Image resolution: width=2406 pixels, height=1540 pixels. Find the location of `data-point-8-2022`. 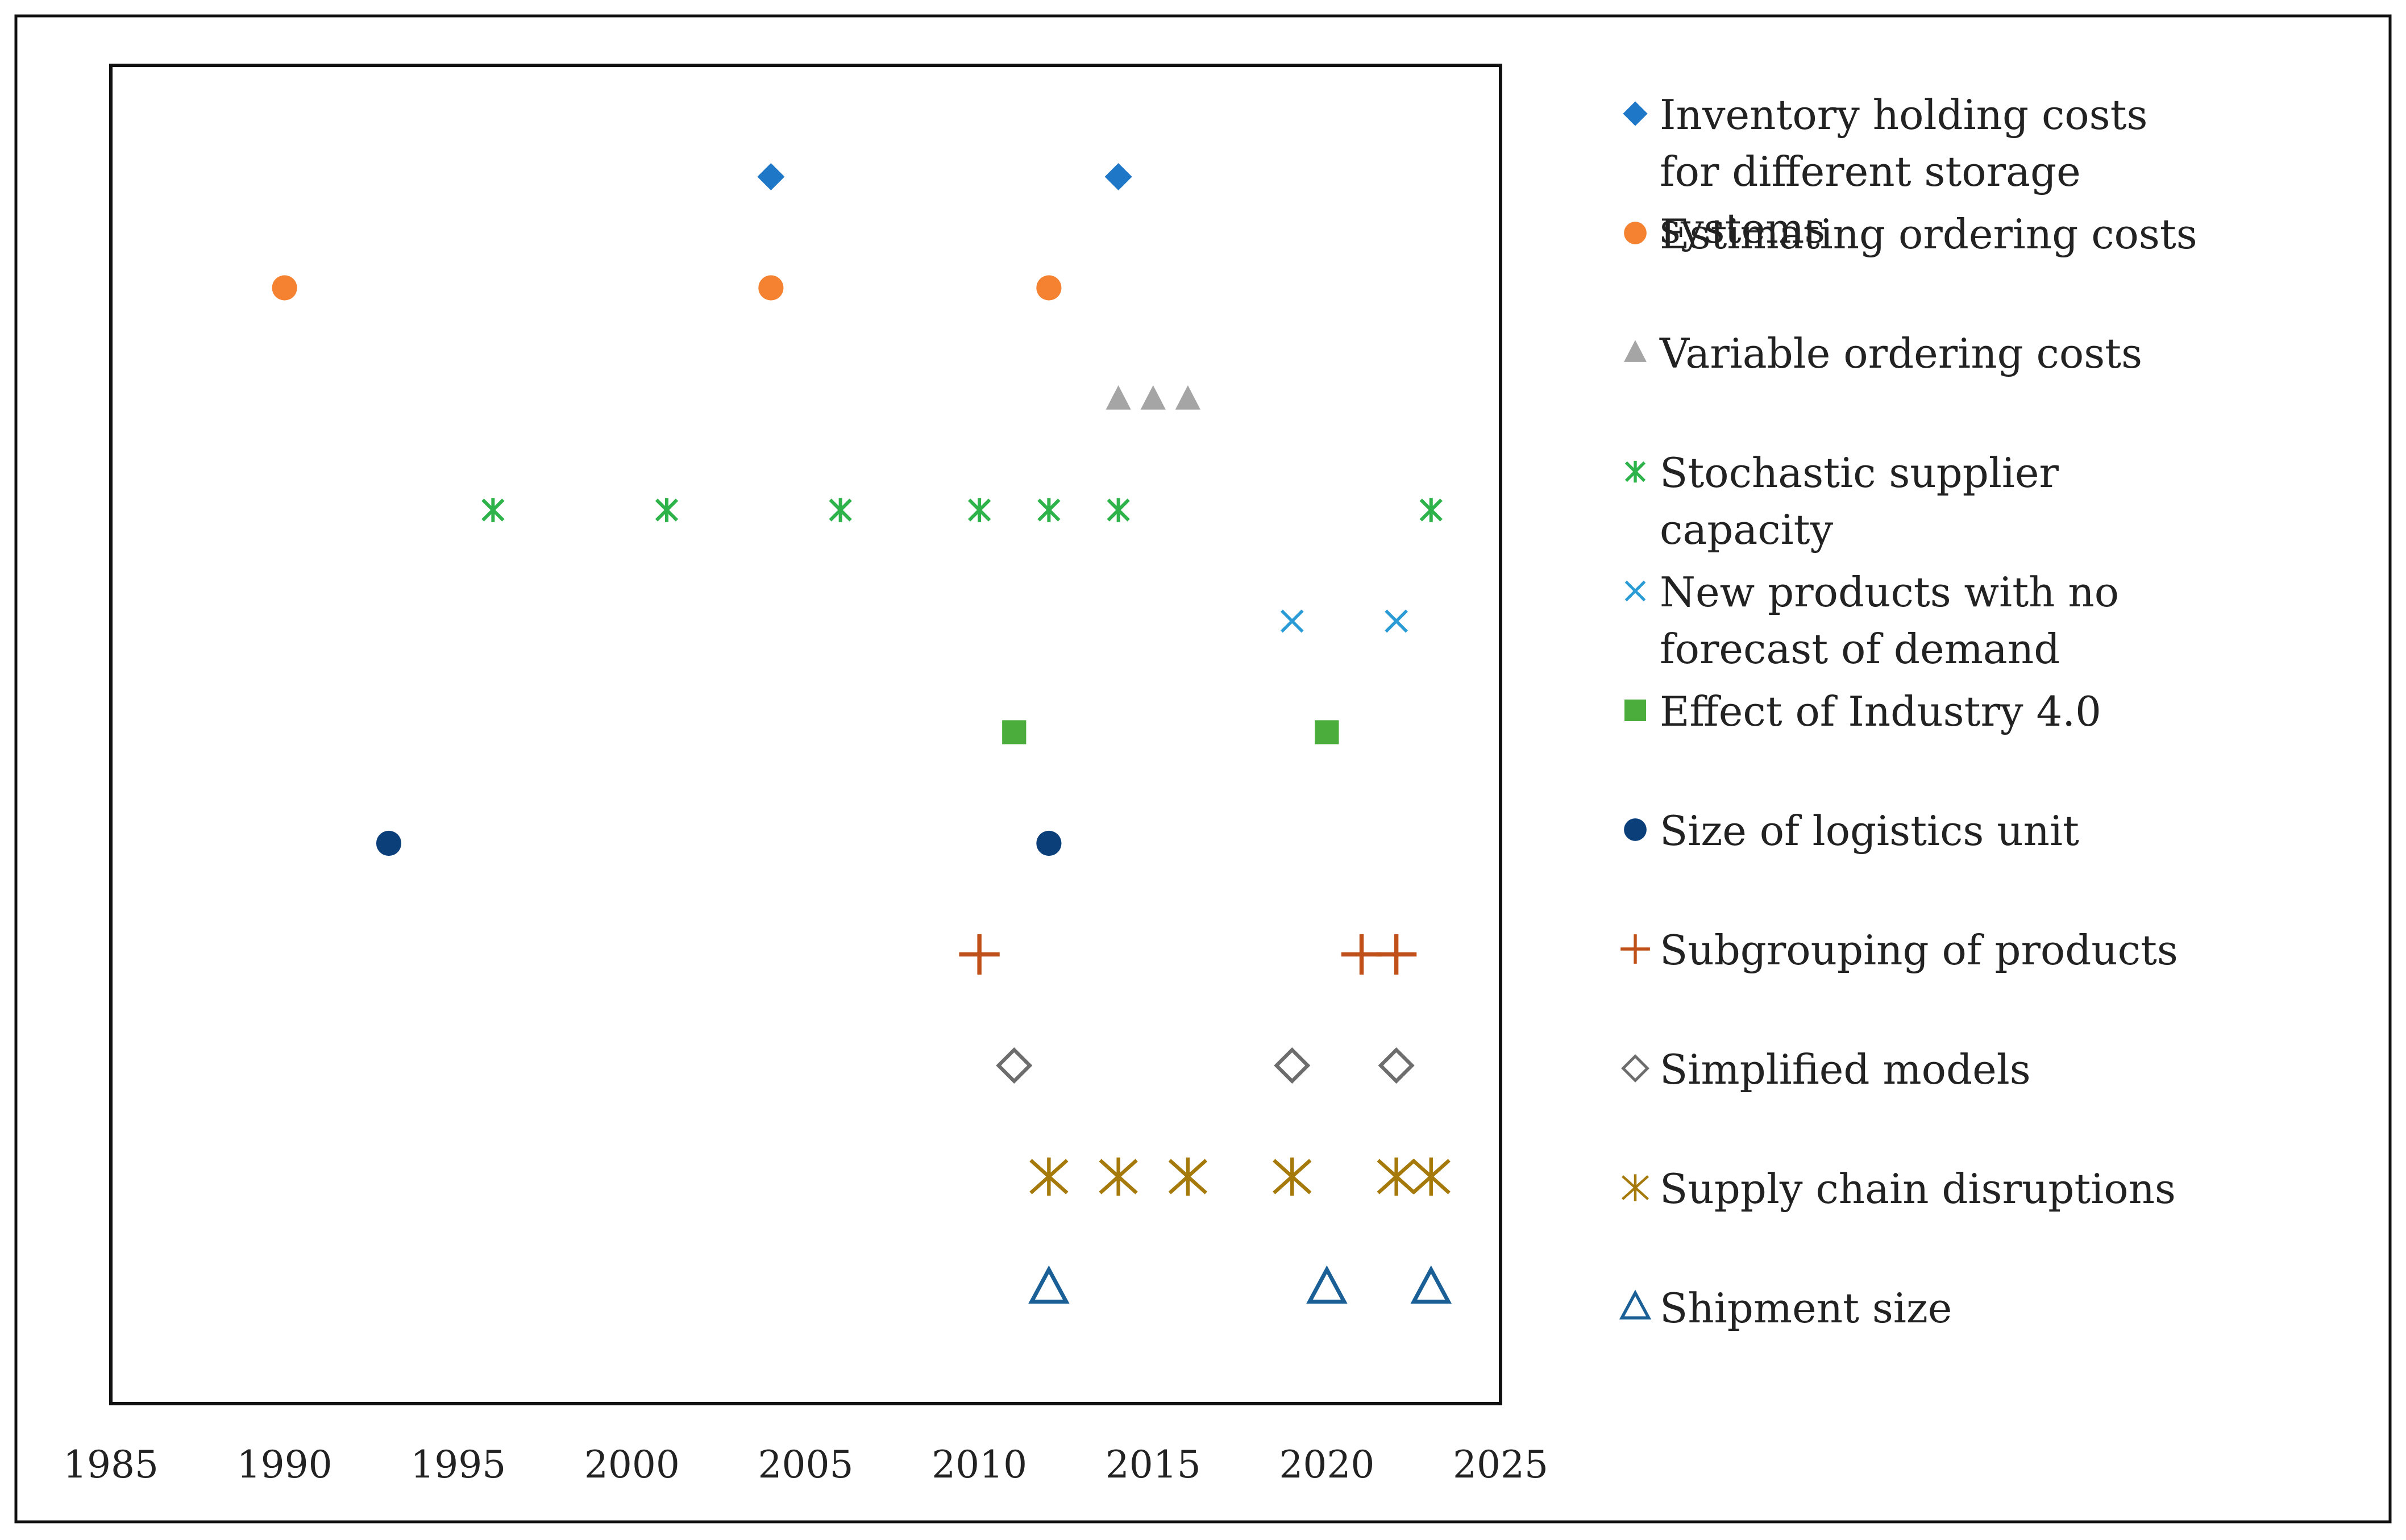

data-point-8-2022 is located at coordinates (1397, 954).